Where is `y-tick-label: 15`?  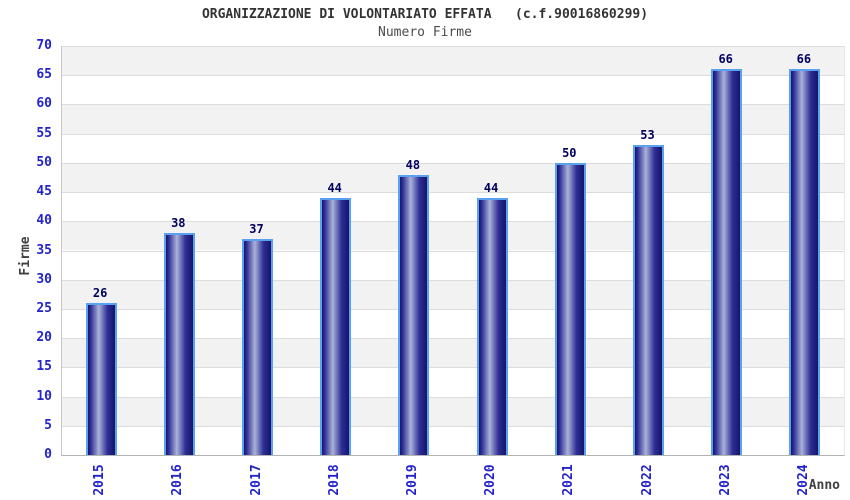 y-tick-label: 15 is located at coordinates (44, 367).